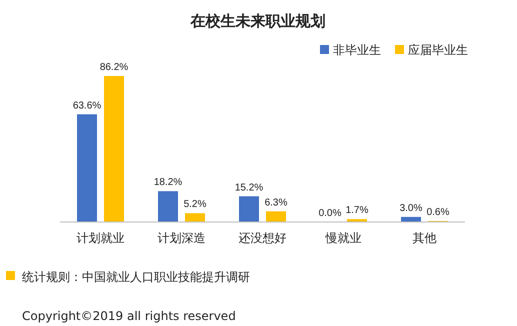  Describe the element at coordinates (195, 204) in the screenshot. I see `data-label: 5.2%` at that location.